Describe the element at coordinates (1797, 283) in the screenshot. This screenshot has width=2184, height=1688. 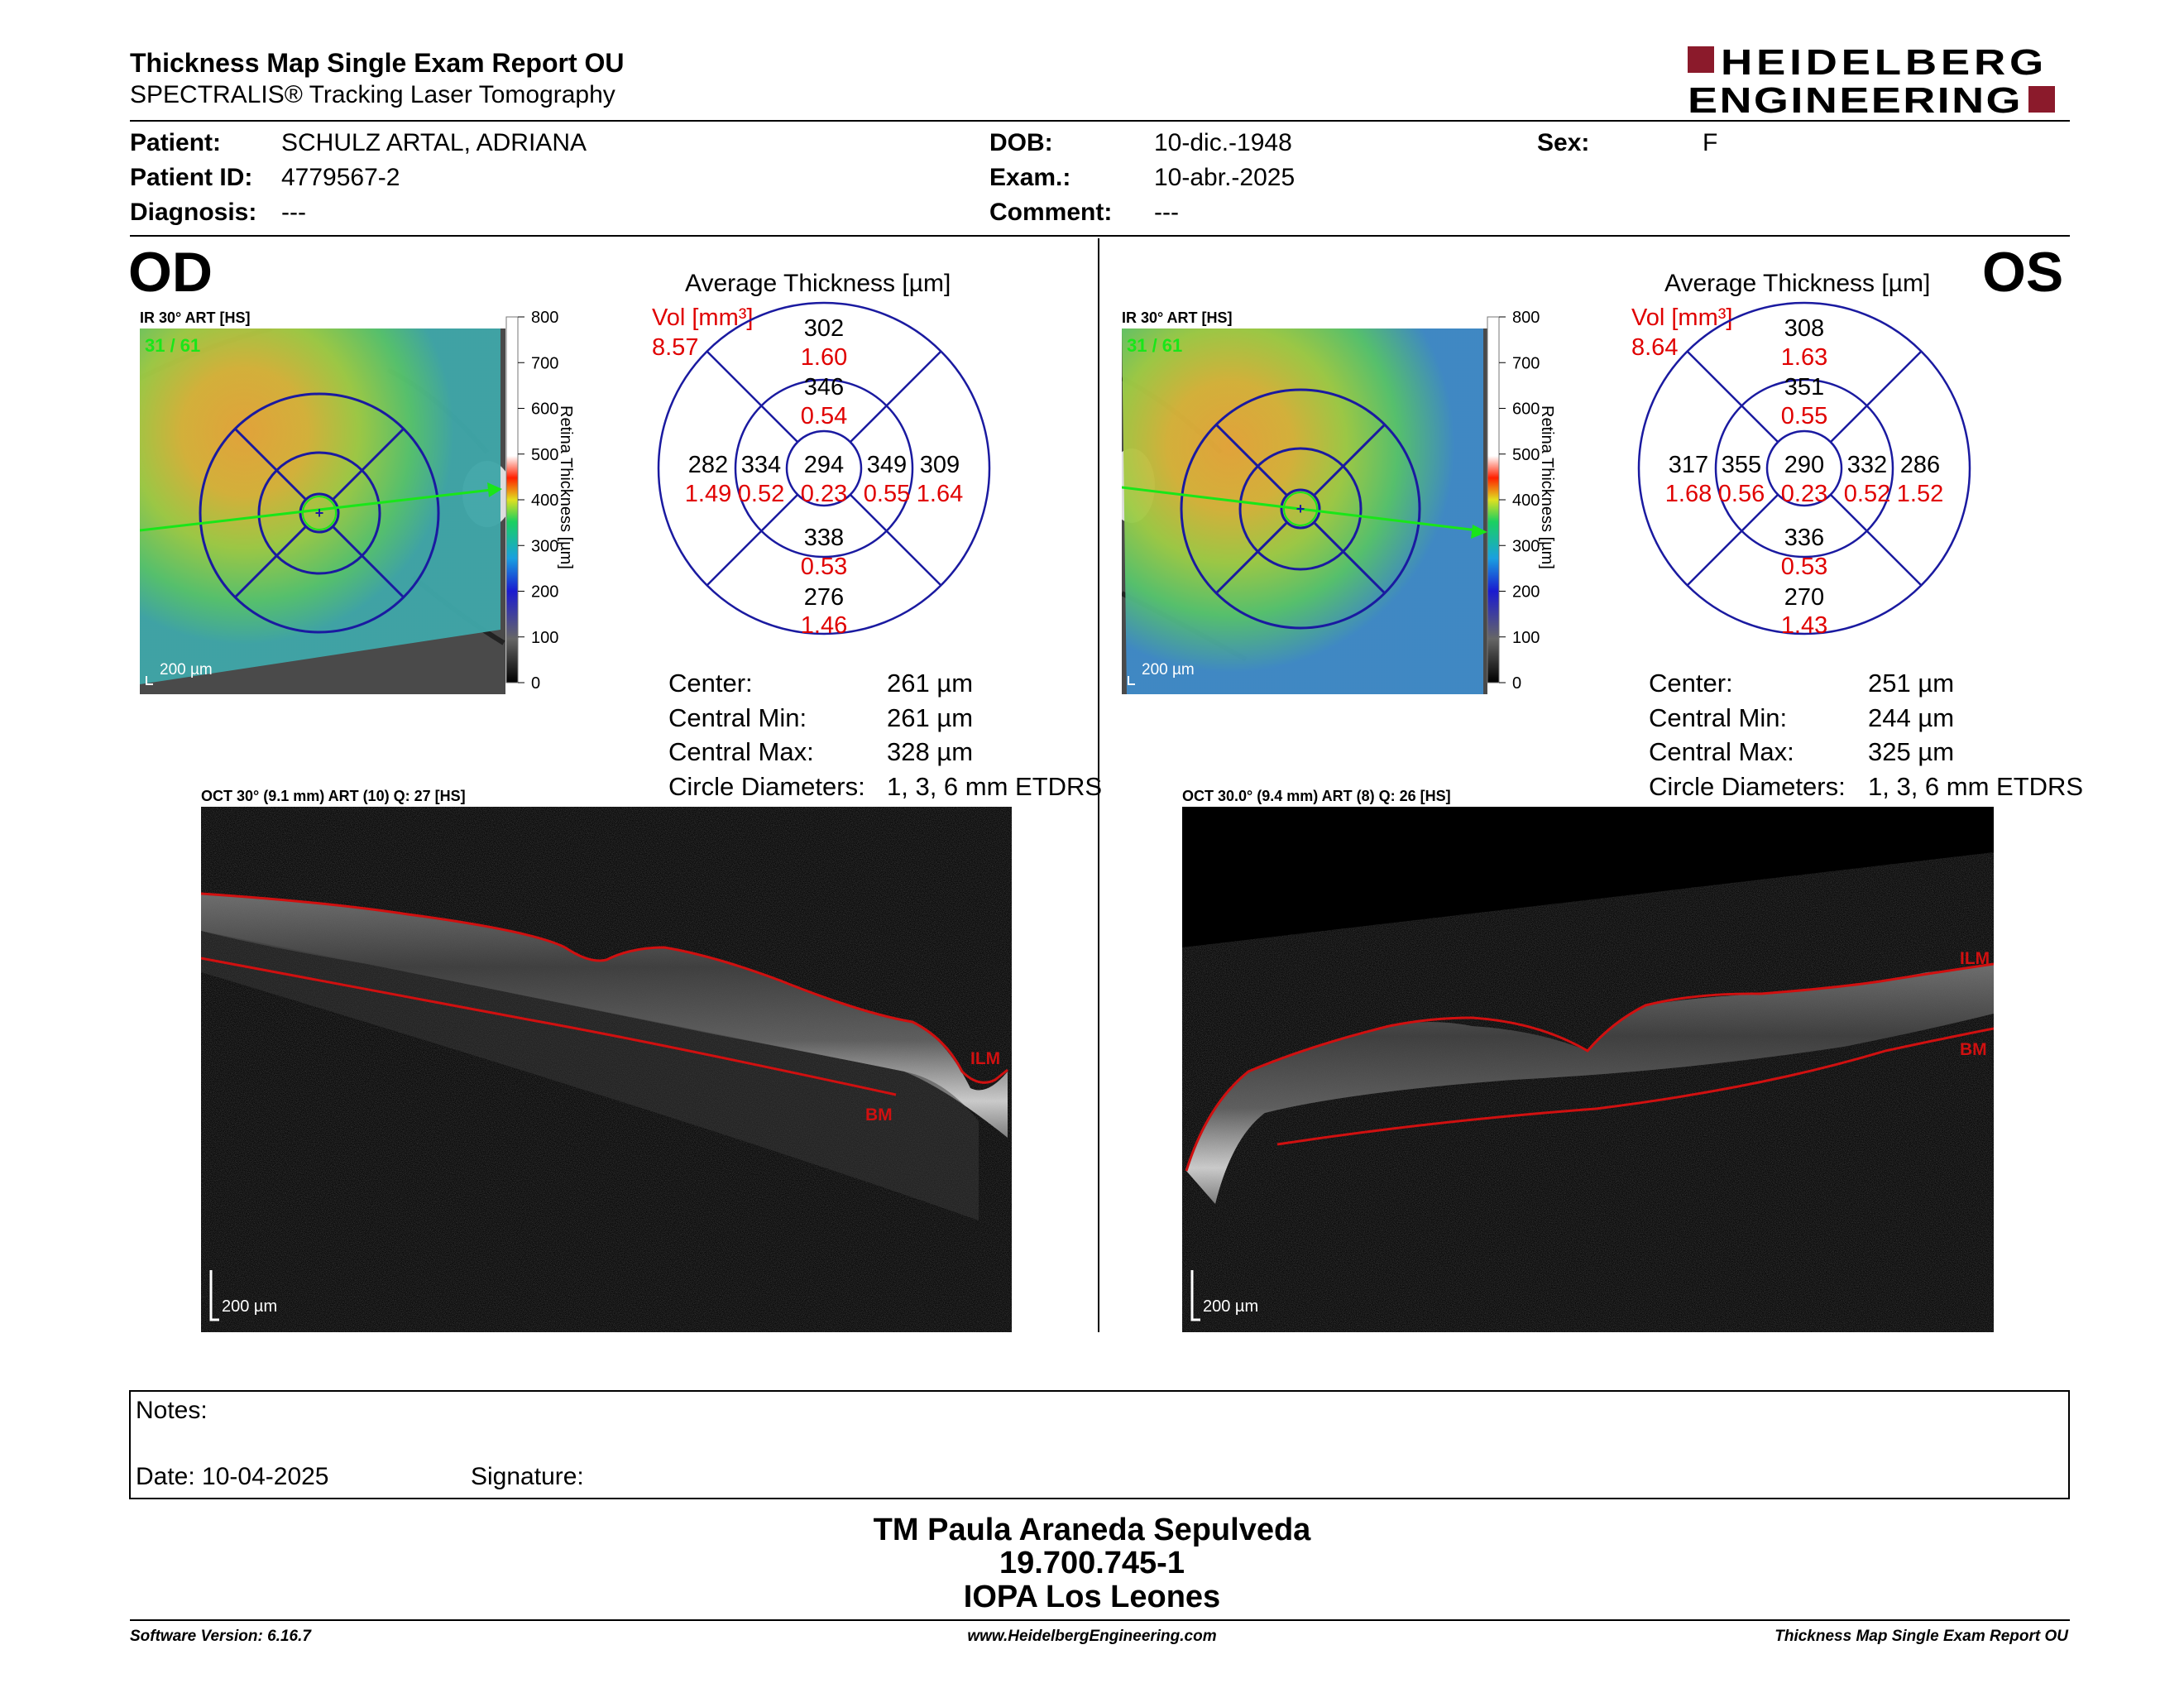
I see `os-avg-title: Average Thickness [µm]` at that location.